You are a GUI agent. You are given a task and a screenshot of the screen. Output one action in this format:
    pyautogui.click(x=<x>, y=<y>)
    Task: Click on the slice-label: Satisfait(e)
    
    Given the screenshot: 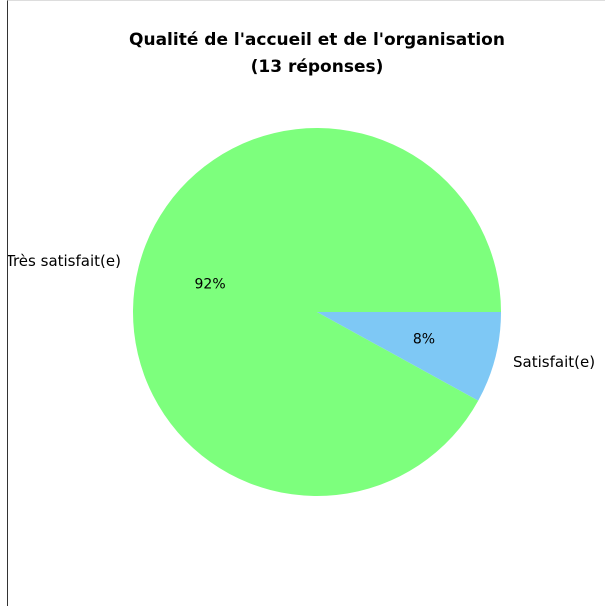 What is the action you would take?
    pyautogui.click(x=554, y=362)
    